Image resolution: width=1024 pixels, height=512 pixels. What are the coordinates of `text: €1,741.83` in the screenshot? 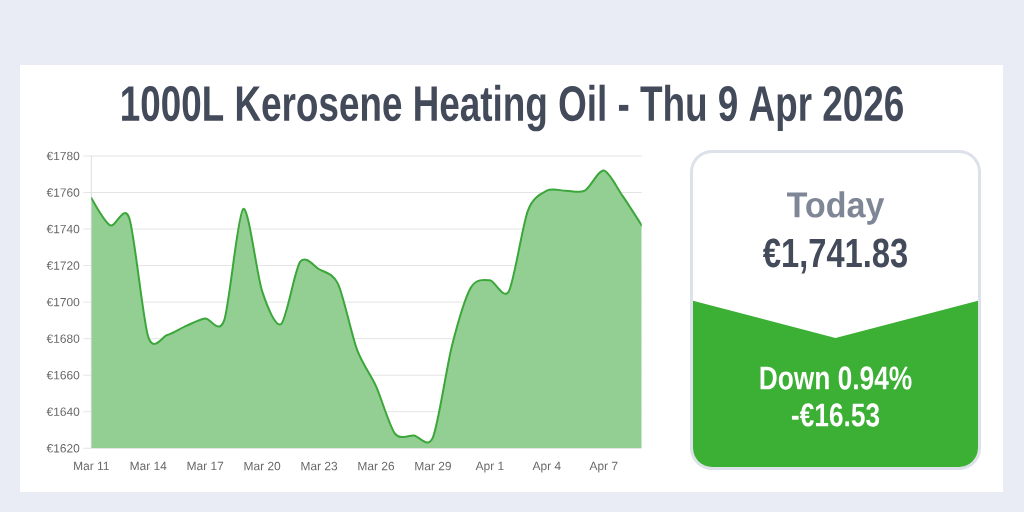 It's located at (834, 256).